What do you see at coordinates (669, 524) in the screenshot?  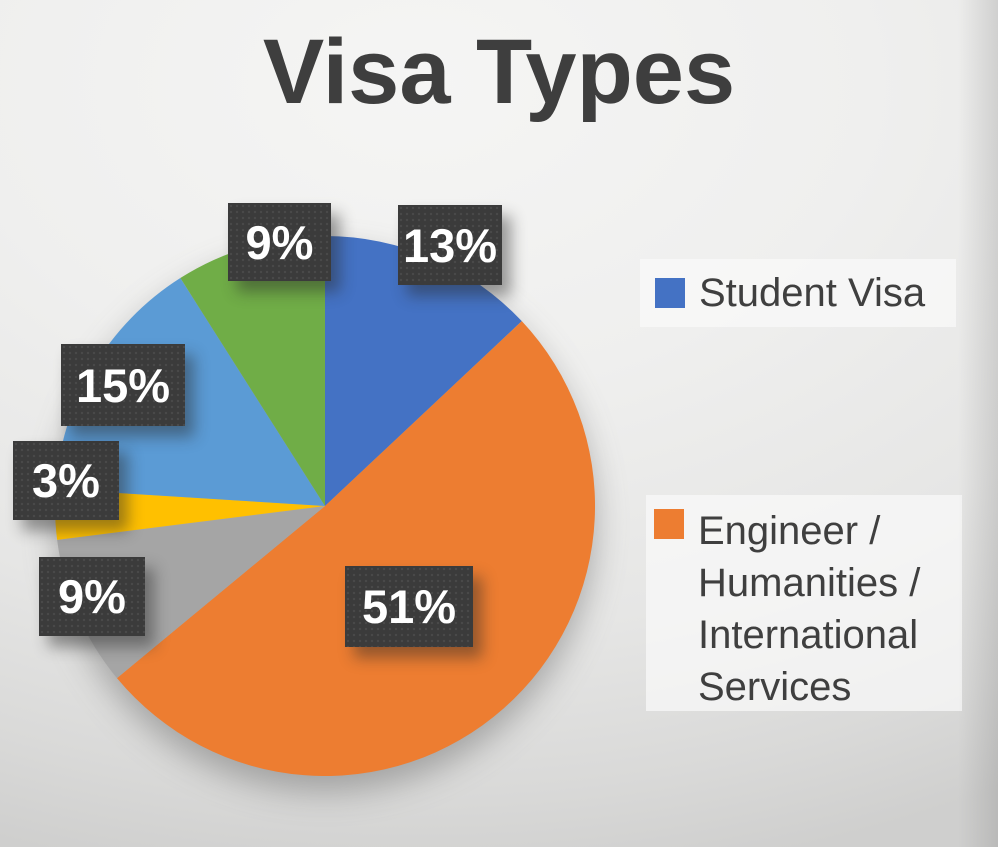 I see `legend-swatch-engineer-humanities` at bounding box center [669, 524].